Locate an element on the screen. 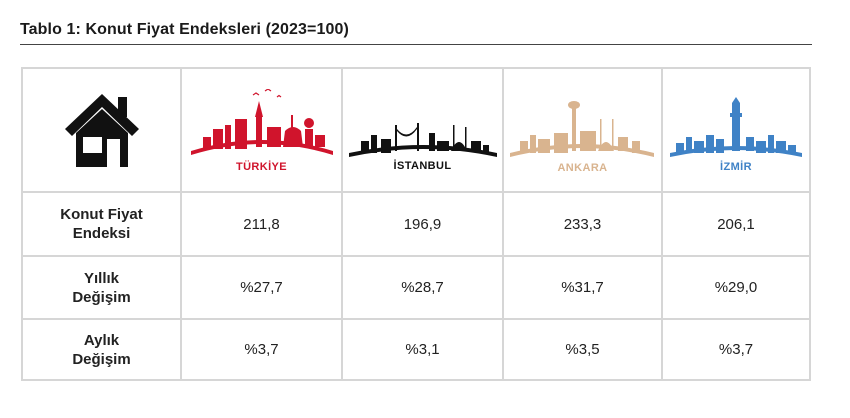 This screenshot has height=418, width=850. row-label-line: Aylık is located at coordinates (101, 340).